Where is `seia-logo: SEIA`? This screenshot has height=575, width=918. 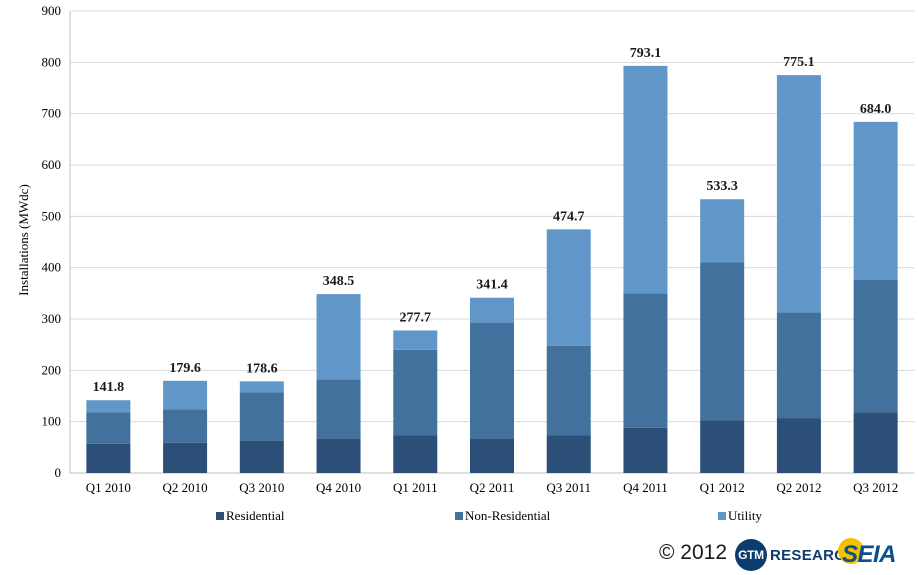 seia-logo: SEIA is located at coordinates (867, 555).